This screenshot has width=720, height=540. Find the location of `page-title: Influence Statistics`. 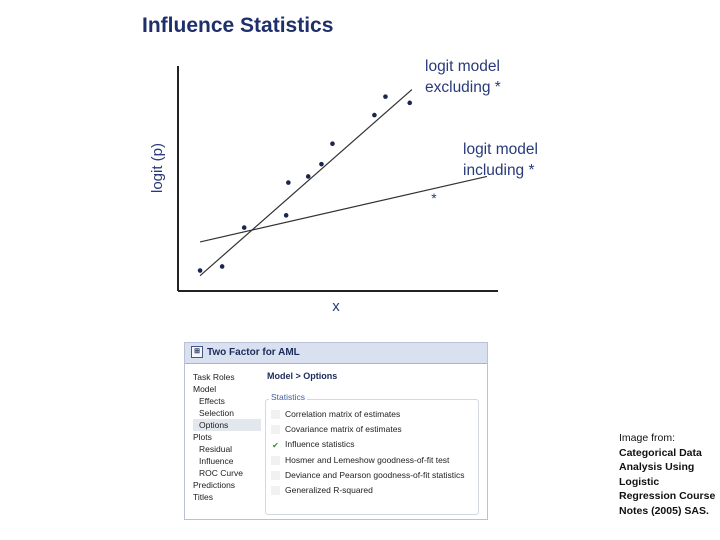

page-title: Influence Statistics is located at coordinates (238, 25).